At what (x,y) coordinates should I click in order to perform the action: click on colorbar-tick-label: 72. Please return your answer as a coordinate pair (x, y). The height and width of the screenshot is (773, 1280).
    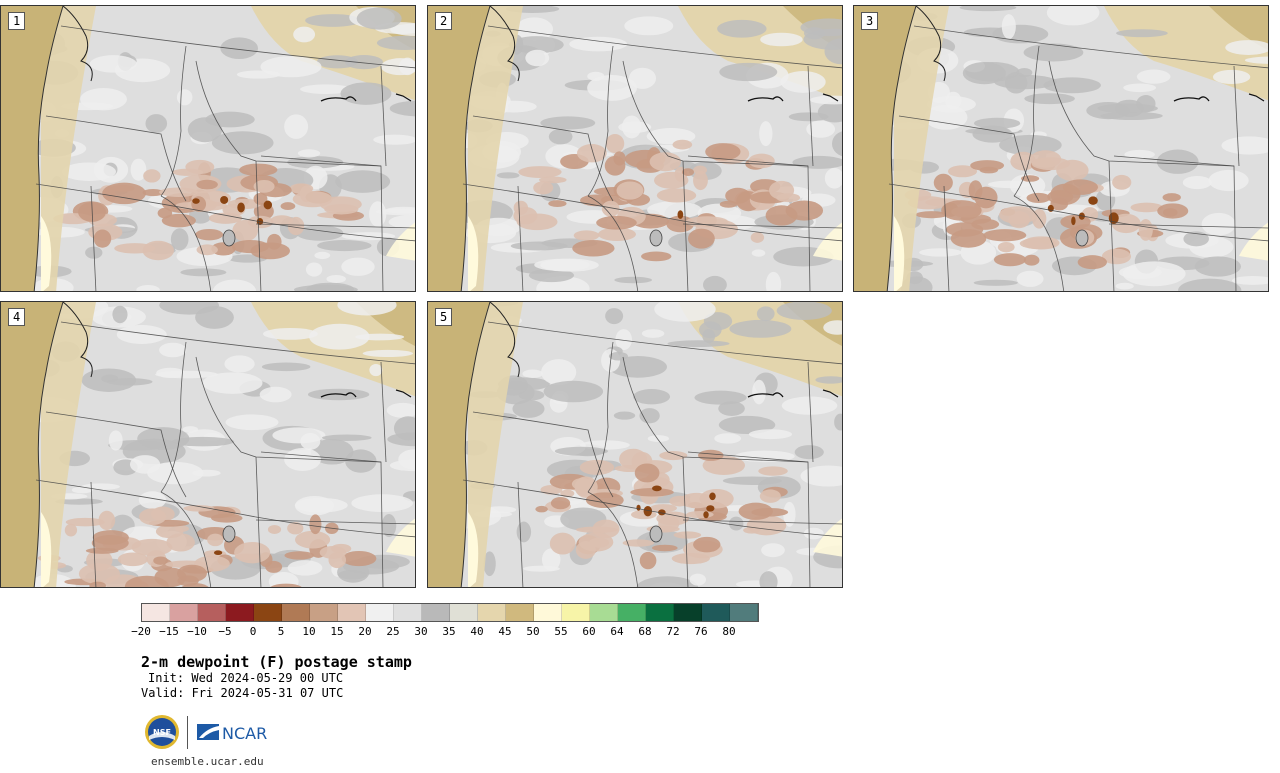
    Looking at the image, I should click on (673, 631).